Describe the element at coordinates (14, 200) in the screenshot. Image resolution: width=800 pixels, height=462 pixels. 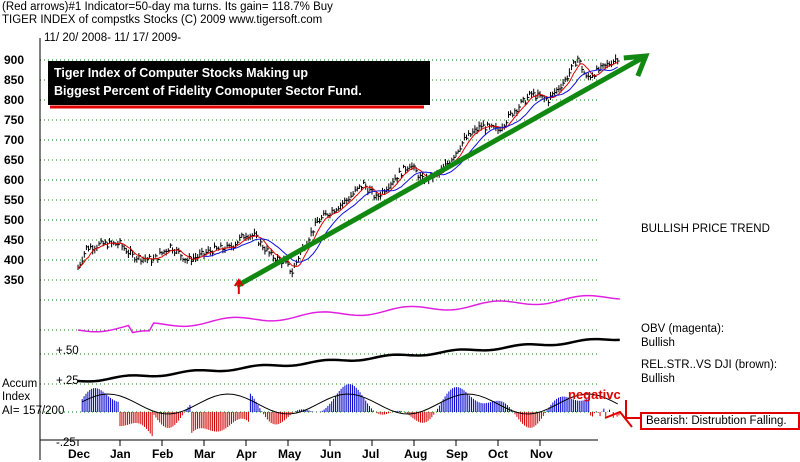
I see `y-tick-label: 550` at that location.